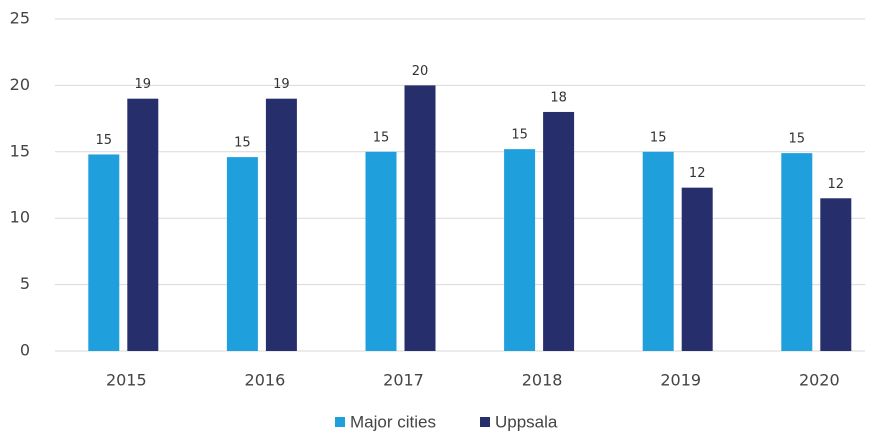 Image resolution: width=880 pixels, height=437 pixels. Describe the element at coordinates (526, 421) in the screenshot. I see `legend-label: Uppsala` at that location.